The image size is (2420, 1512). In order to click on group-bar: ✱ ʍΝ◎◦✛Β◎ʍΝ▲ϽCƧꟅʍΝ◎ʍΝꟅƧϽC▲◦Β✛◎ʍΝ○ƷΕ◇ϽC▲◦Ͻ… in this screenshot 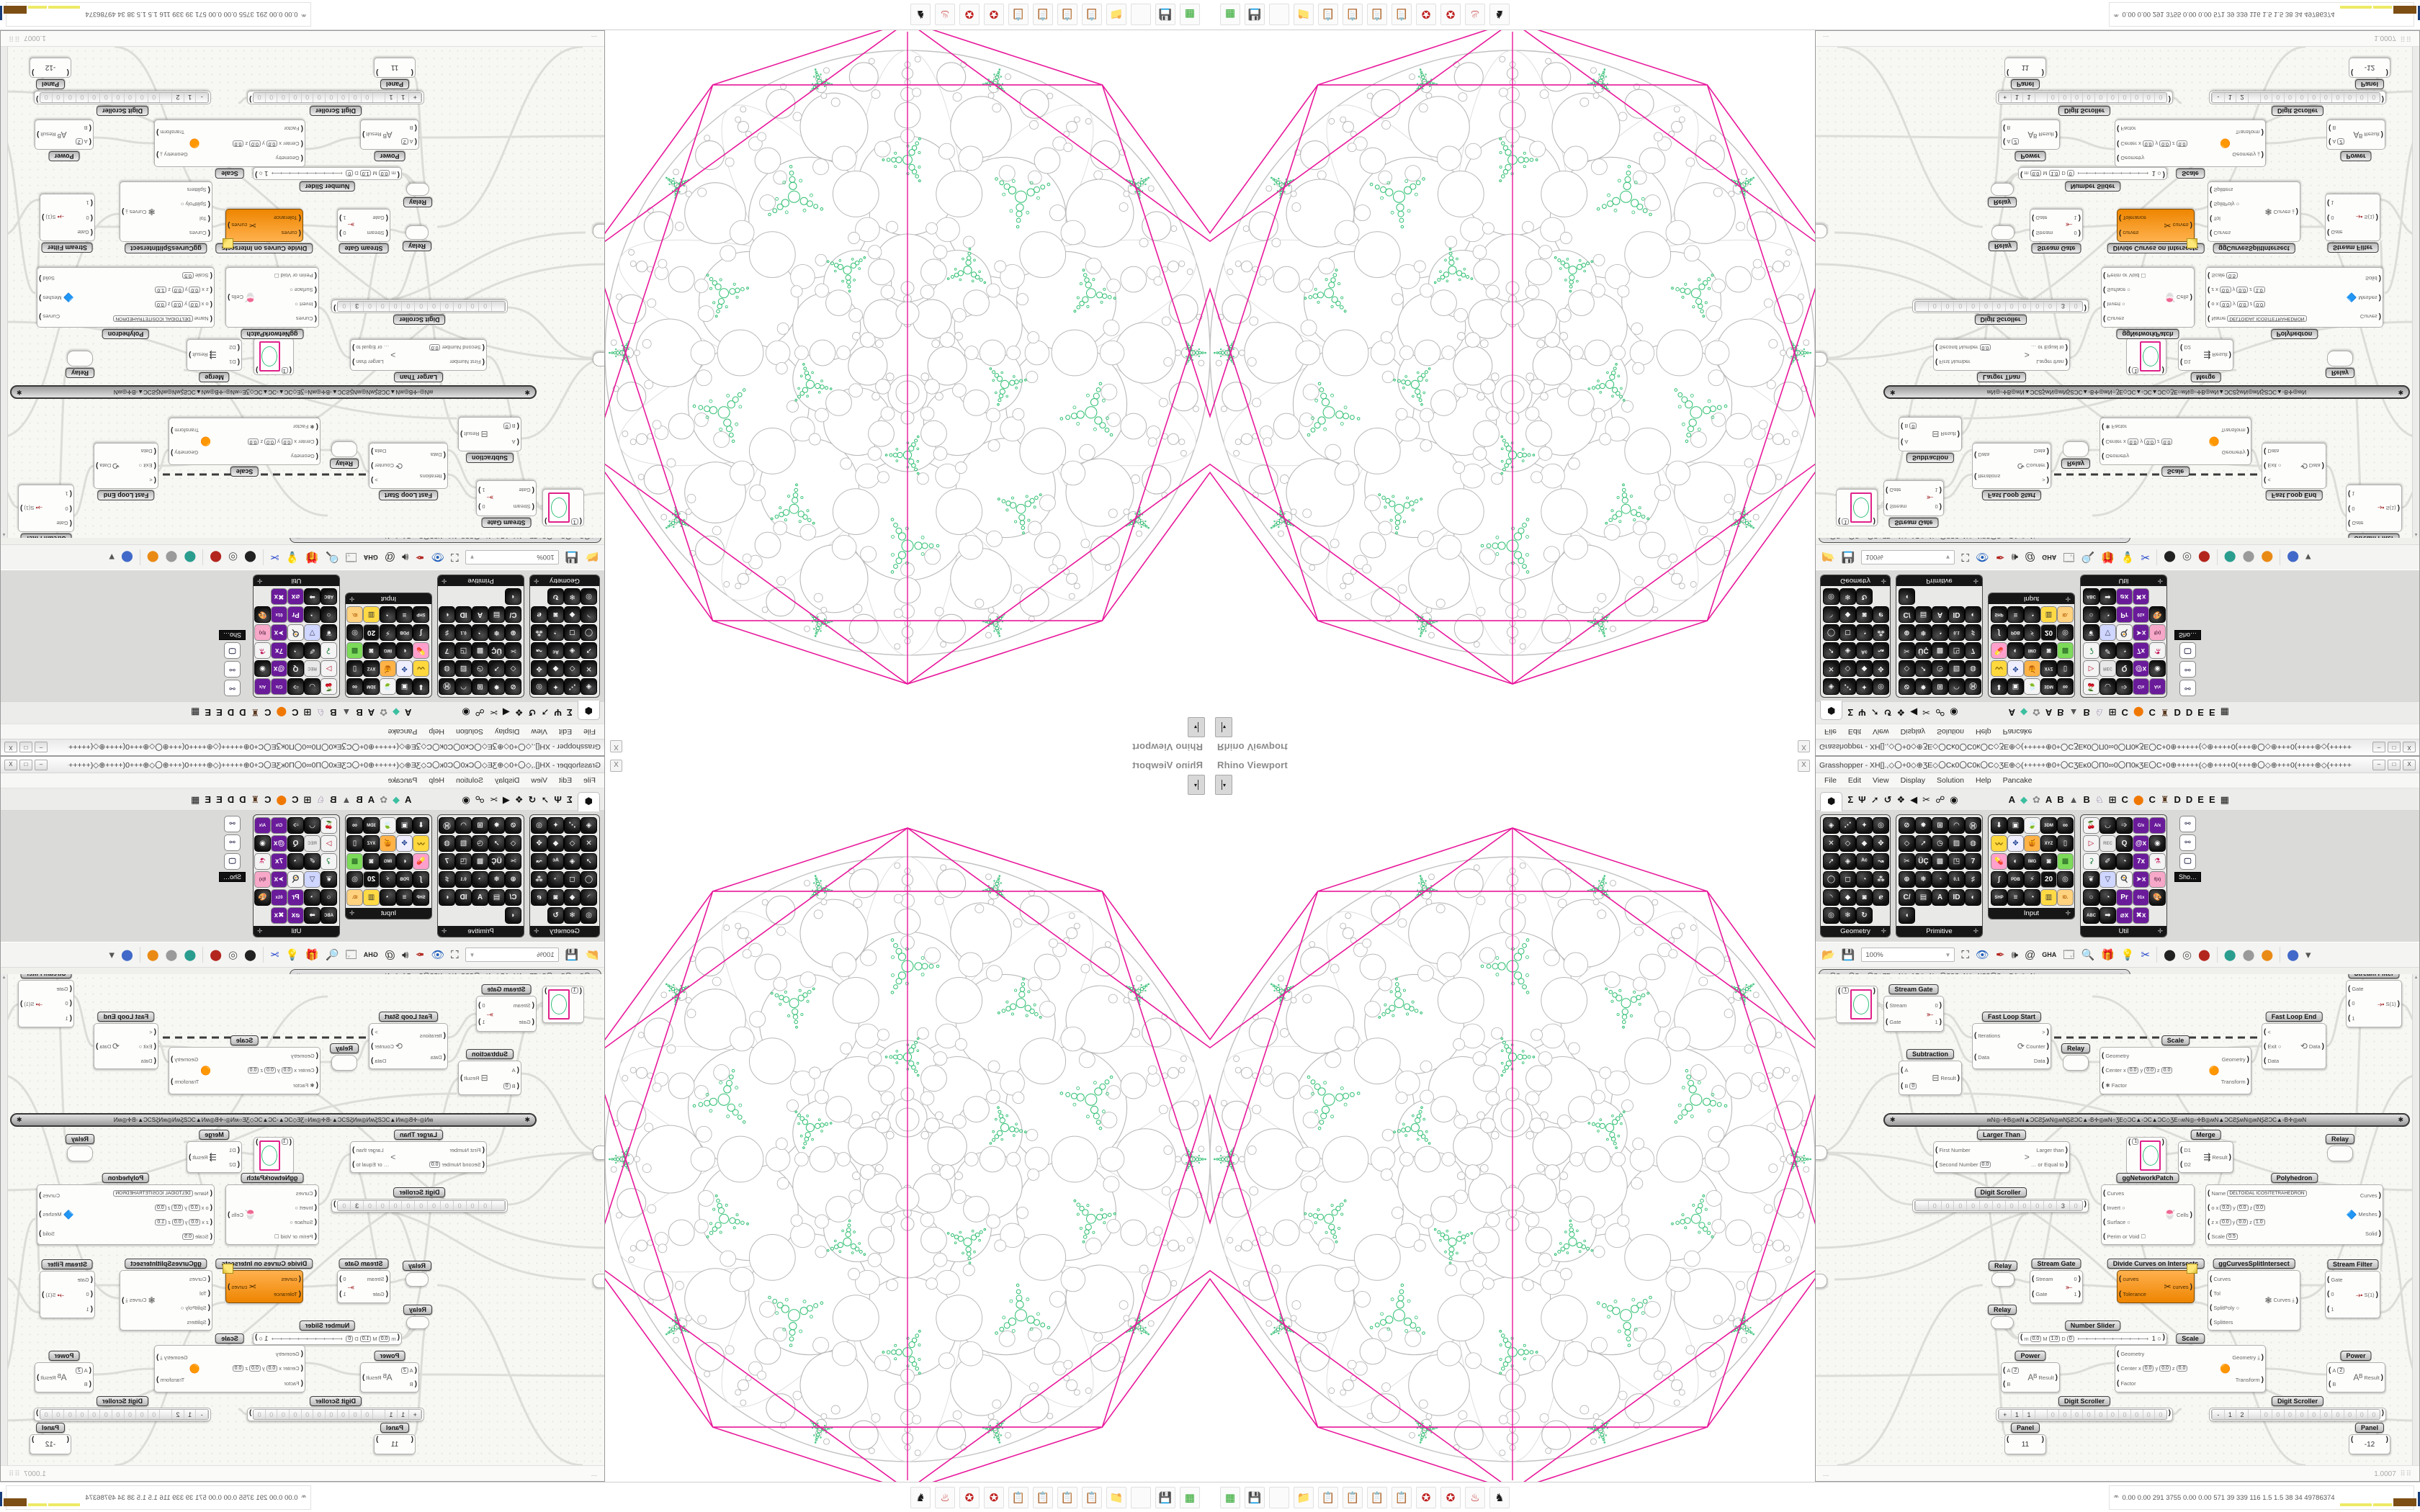, I will do `click(2146, 1120)`.